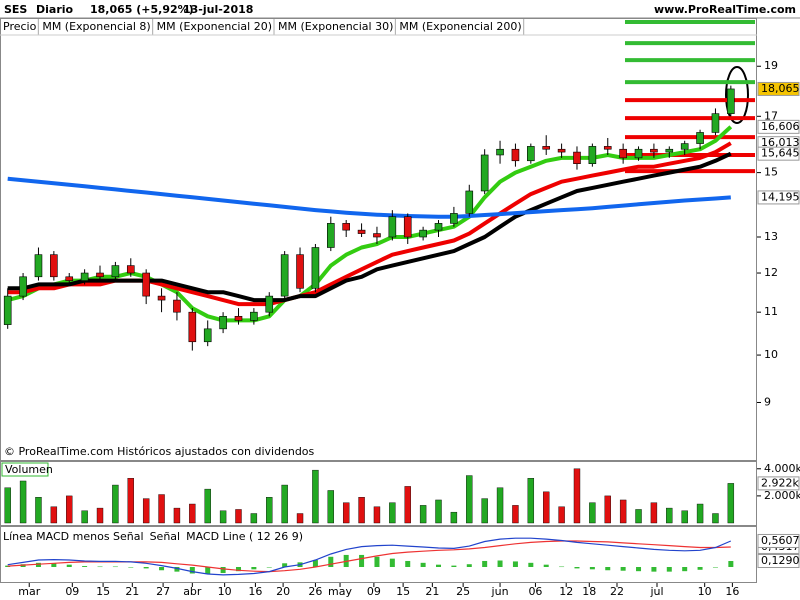 The width and height of the screenshot is (800, 600). I want to click on y-tick-label: 12, so click(771, 272).